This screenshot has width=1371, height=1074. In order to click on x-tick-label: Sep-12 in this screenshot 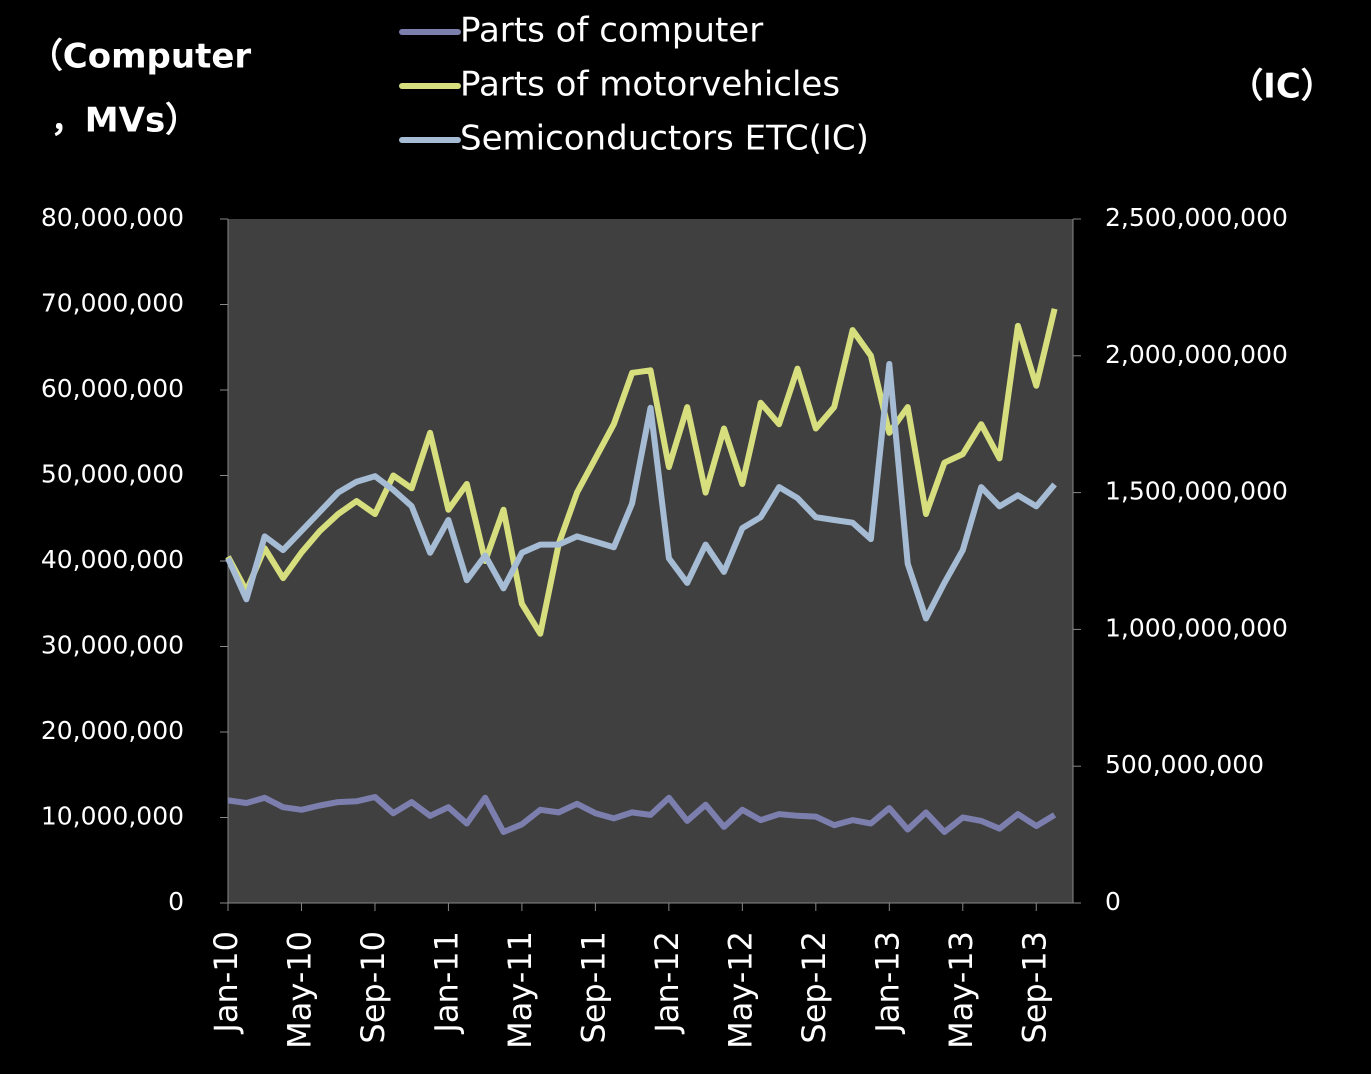, I will do `click(814, 987)`.